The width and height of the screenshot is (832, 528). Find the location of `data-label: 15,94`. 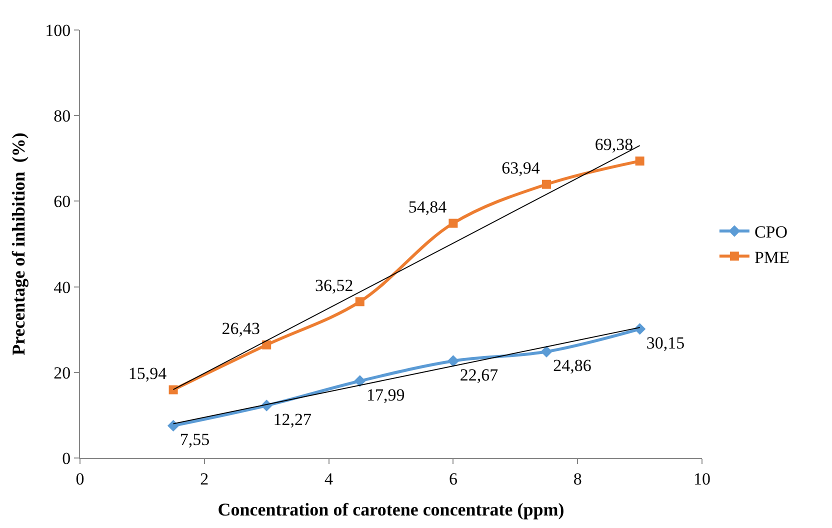

data-label: 15,94 is located at coordinates (148, 373).